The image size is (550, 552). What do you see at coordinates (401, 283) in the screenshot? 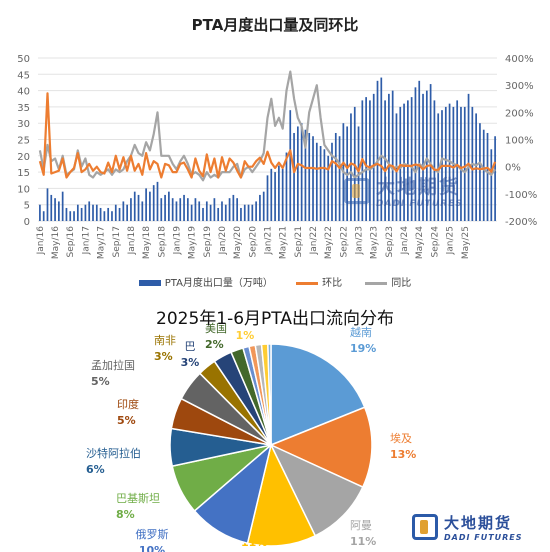
I see `legend-label-yoy: 同比` at bounding box center [401, 283].